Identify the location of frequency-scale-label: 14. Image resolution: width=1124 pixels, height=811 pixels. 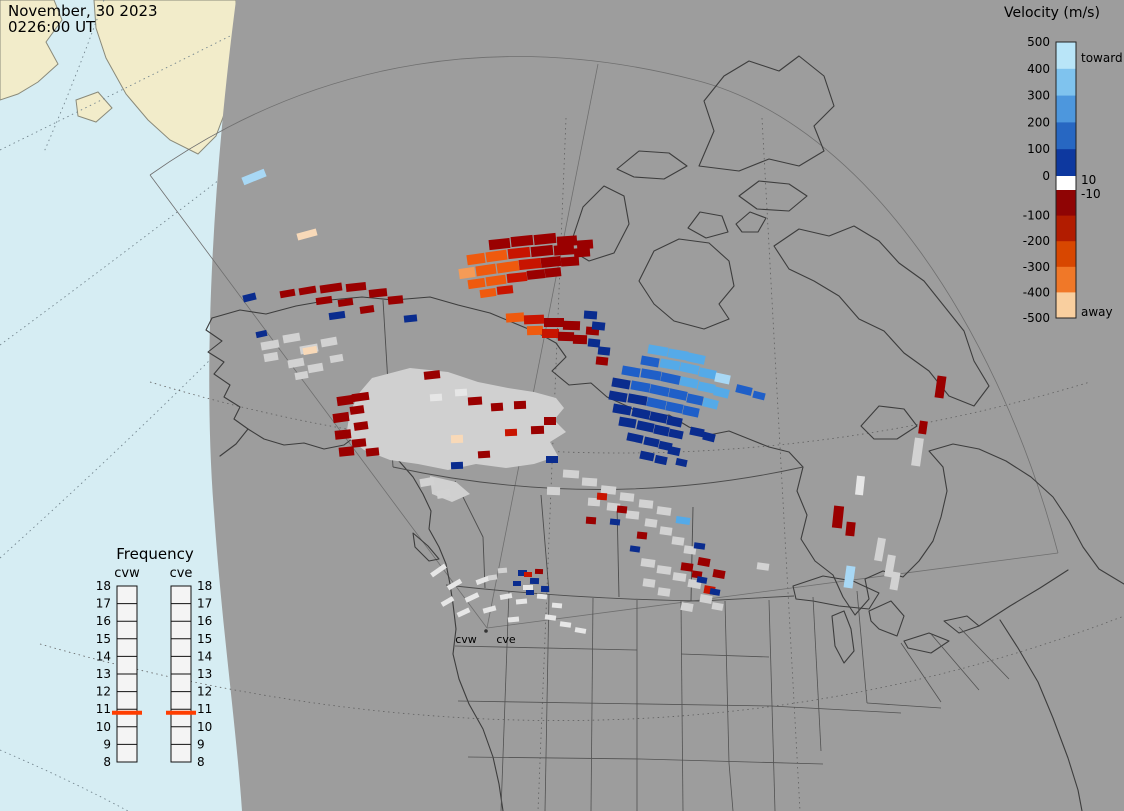
(103, 656).